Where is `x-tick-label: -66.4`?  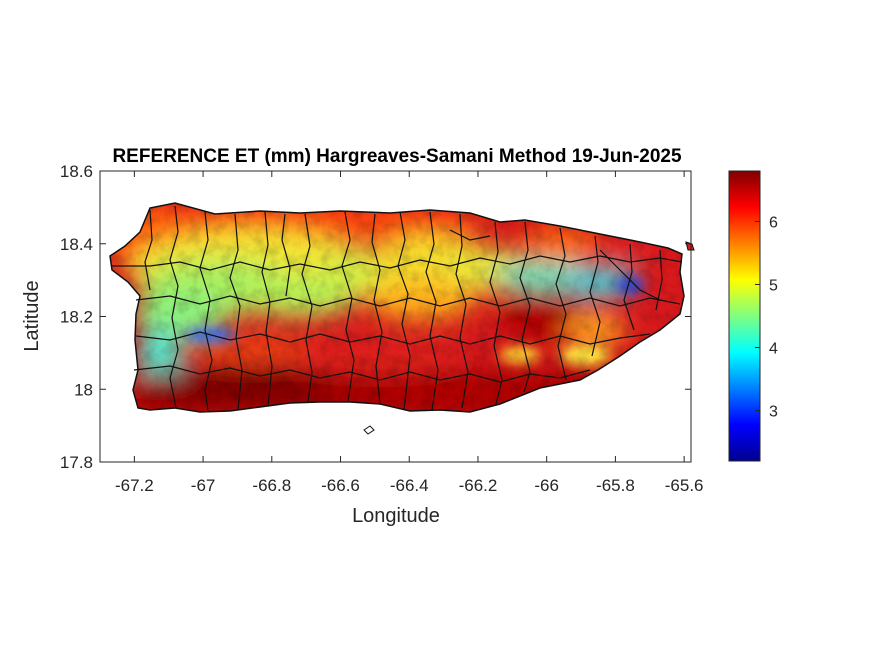 x-tick-label: -66.4 is located at coordinates (409, 485).